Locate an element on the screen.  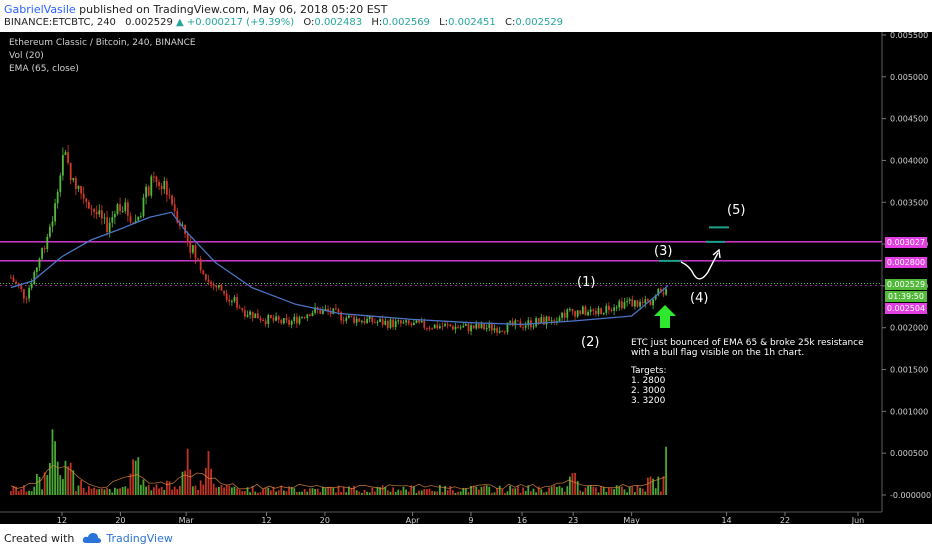
y-tick-label: 0.001000 is located at coordinates (909, 411).